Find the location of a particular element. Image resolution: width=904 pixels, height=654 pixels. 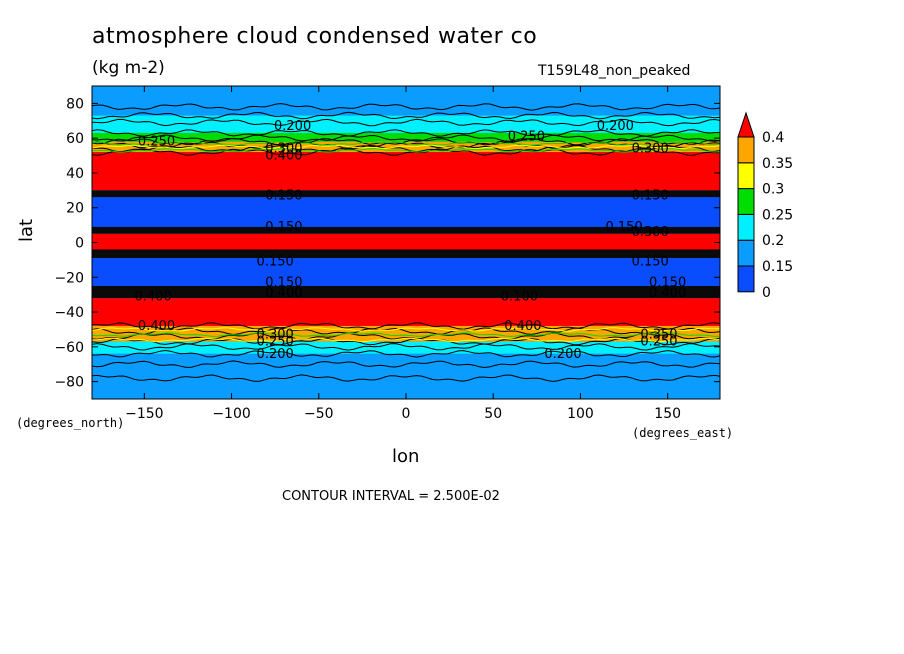

y-tick-label: 60 is located at coordinates (75, 139).